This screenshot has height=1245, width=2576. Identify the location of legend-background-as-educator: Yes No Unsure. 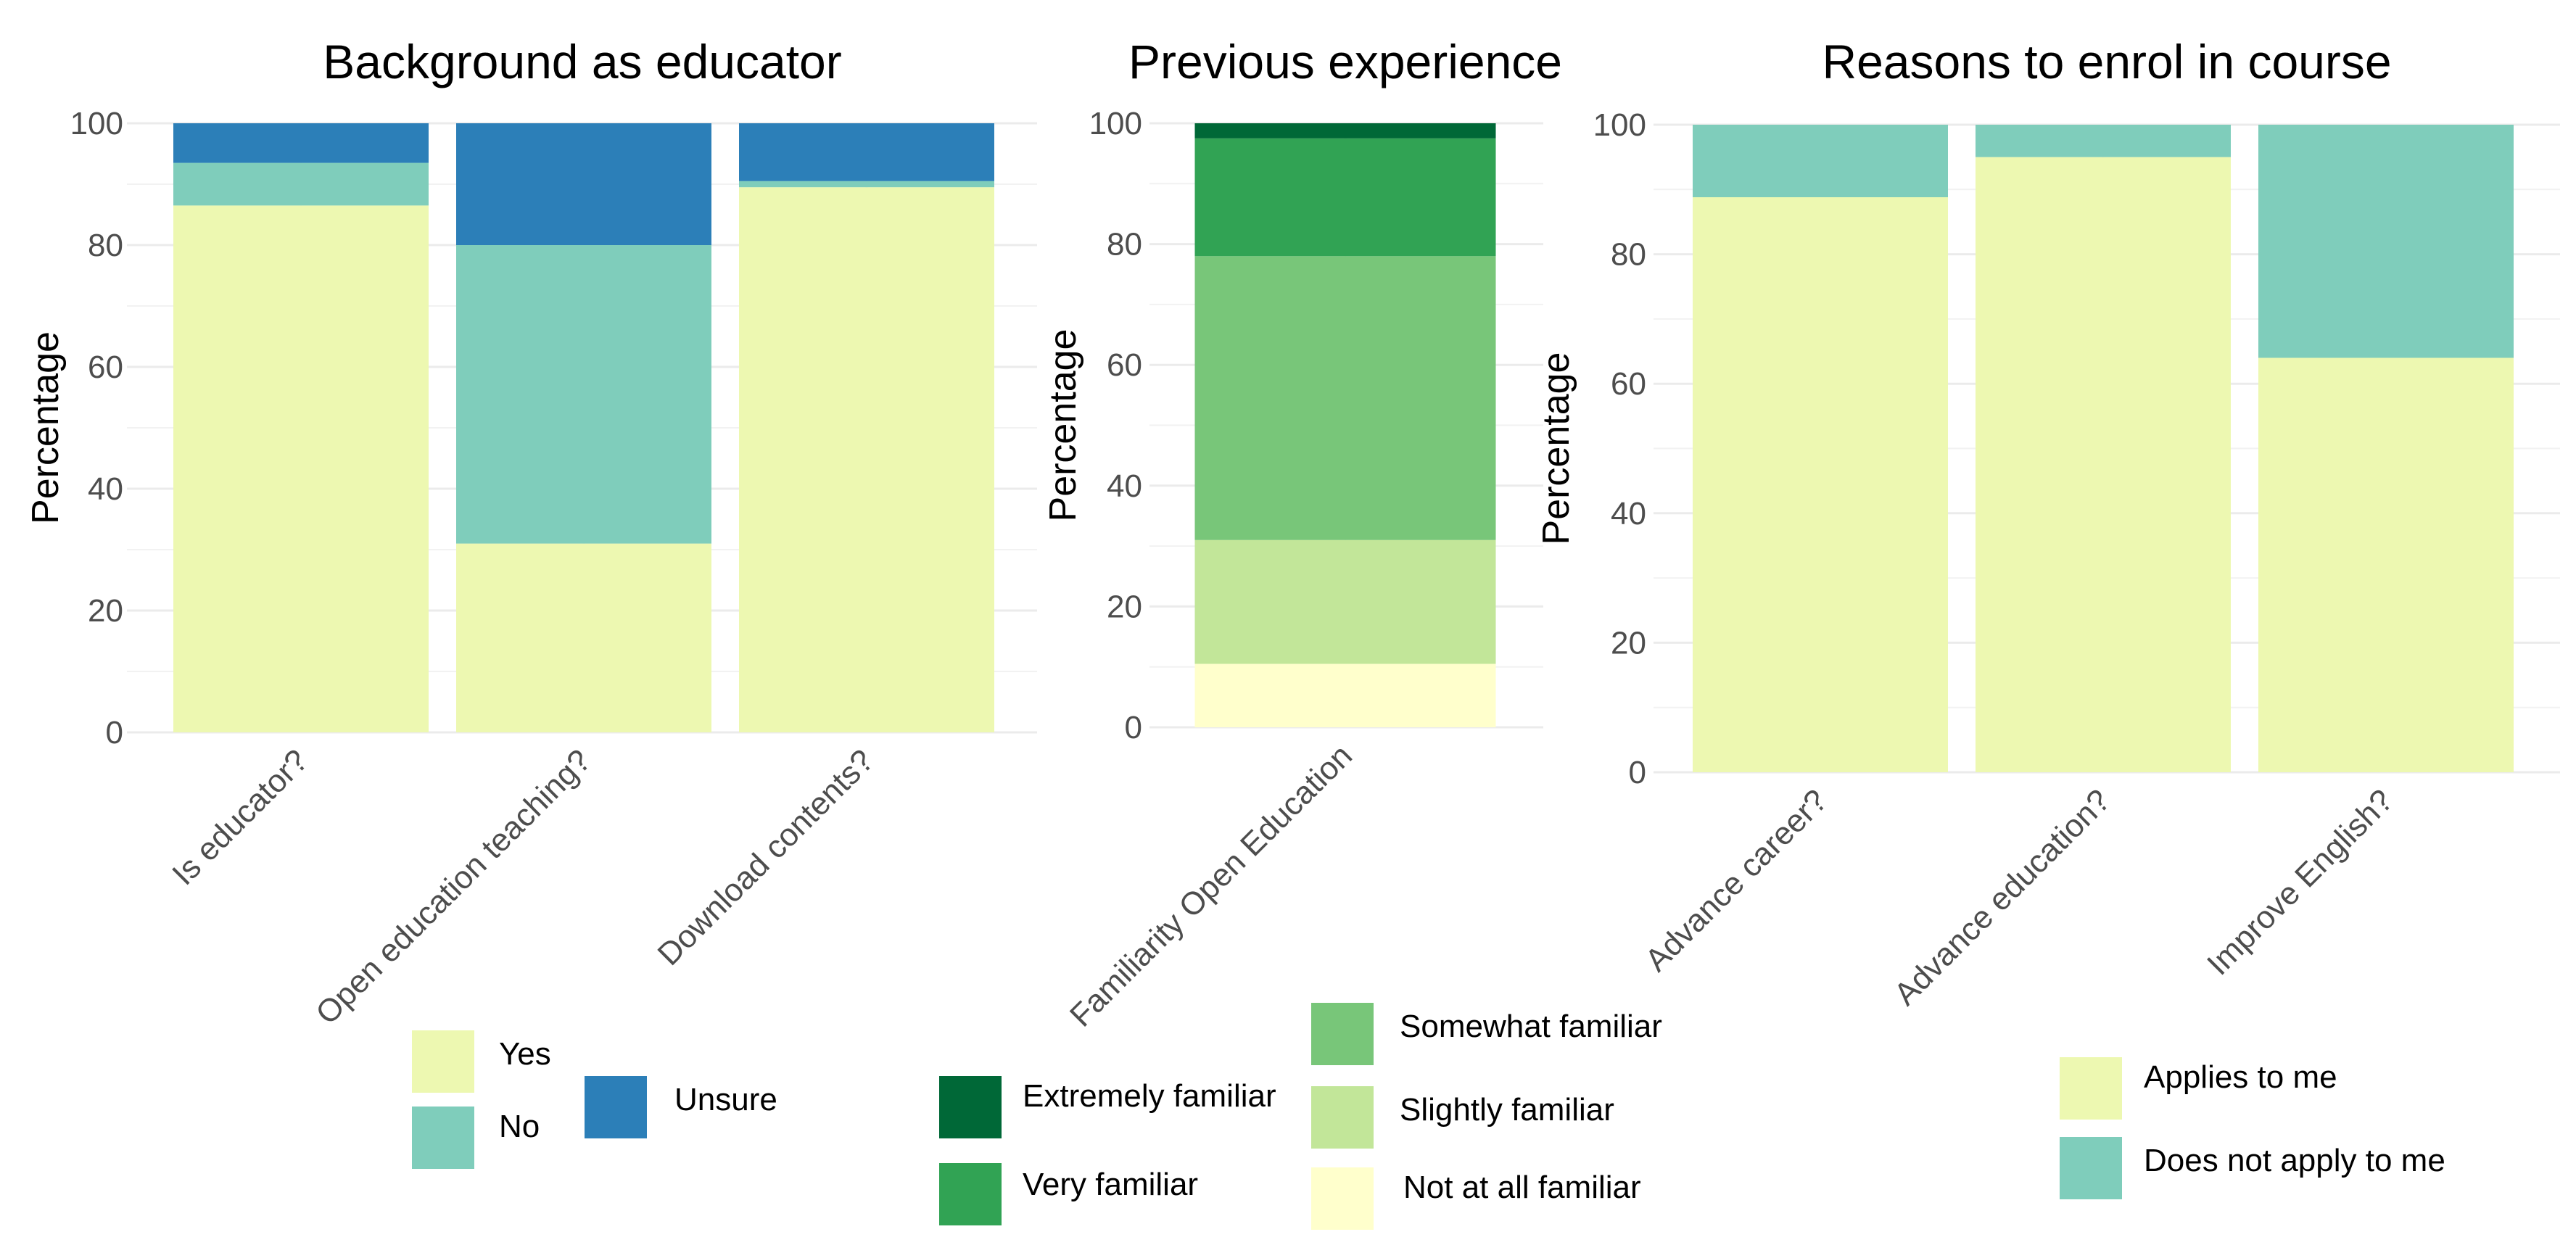
(594, 1100).